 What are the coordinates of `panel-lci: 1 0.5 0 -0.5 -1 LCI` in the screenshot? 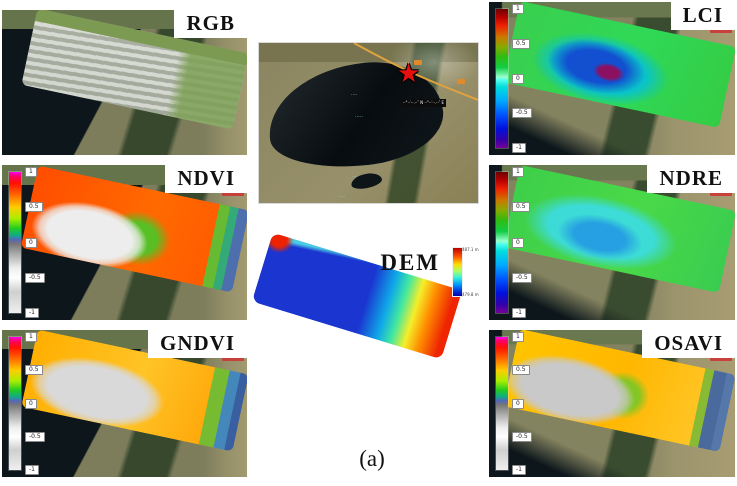 It's located at (612, 78).